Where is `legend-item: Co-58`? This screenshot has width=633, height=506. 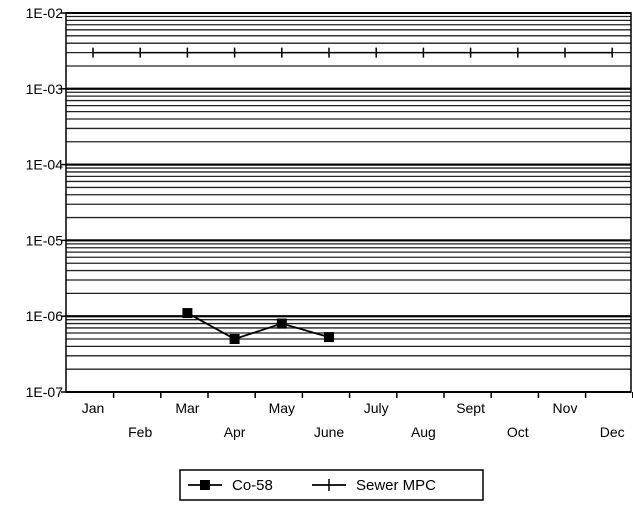 legend-item: Co-58 is located at coordinates (230, 485).